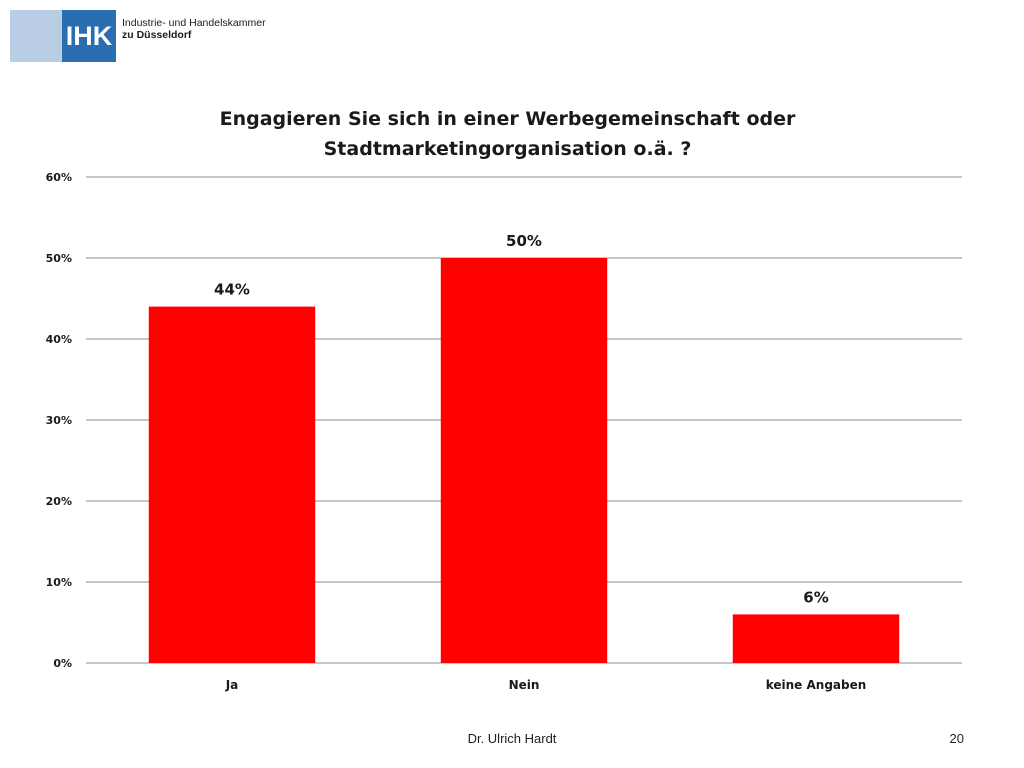 The image size is (1024, 768). I want to click on y-tick-label: 20%, so click(59, 501).